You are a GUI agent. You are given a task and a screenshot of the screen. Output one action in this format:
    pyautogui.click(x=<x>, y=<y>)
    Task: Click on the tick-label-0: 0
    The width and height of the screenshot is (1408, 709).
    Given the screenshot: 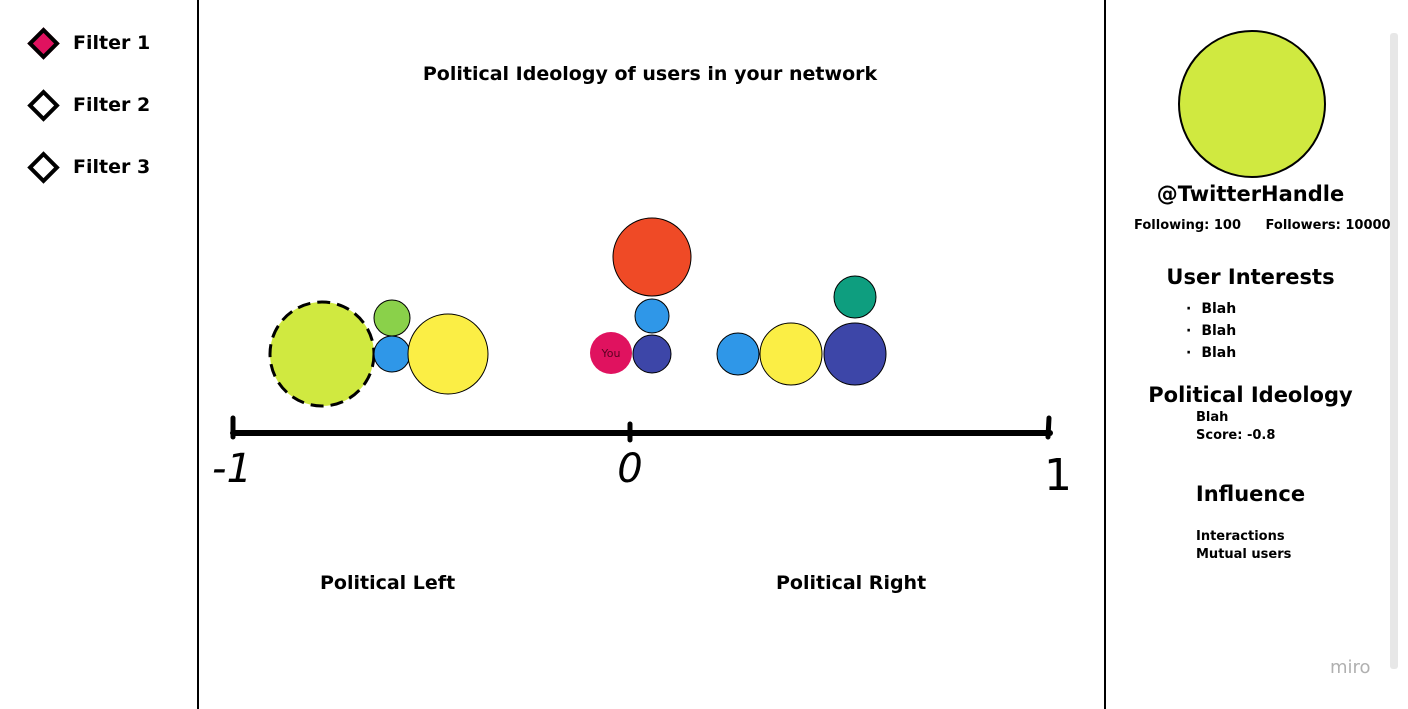 What is the action you would take?
    pyautogui.click(x=629, y=469)
    